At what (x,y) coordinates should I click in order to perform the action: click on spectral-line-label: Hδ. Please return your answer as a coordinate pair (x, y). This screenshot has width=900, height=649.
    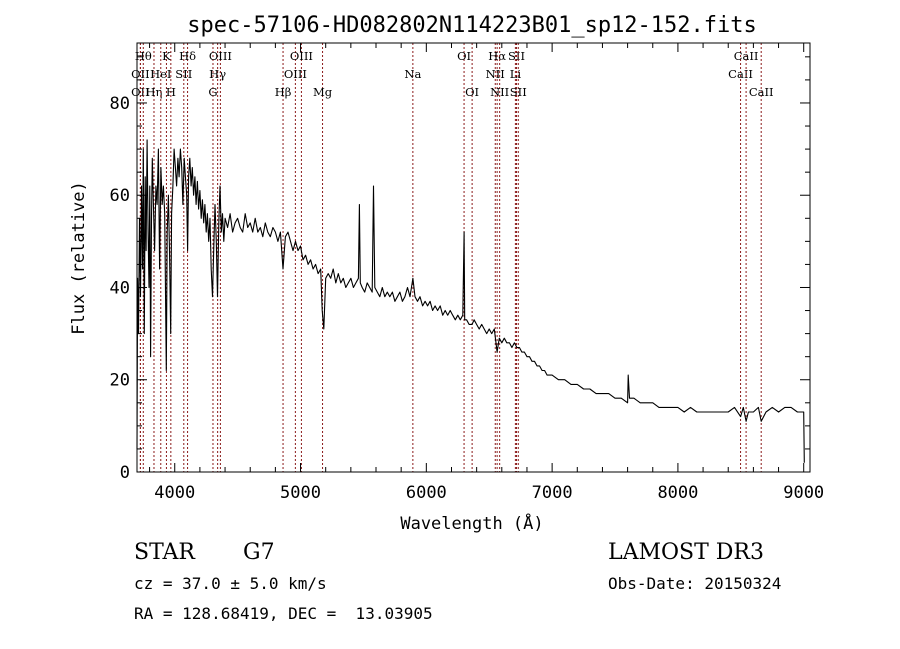
    Looking at the image, I should click on (187, 56).